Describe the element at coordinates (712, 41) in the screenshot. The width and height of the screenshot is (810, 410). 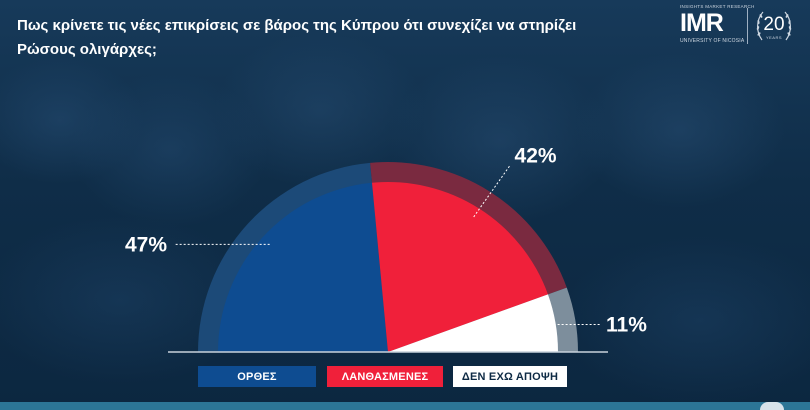
I see `logo-institution: UNIVERSITY OF NICOSIA` at that location.